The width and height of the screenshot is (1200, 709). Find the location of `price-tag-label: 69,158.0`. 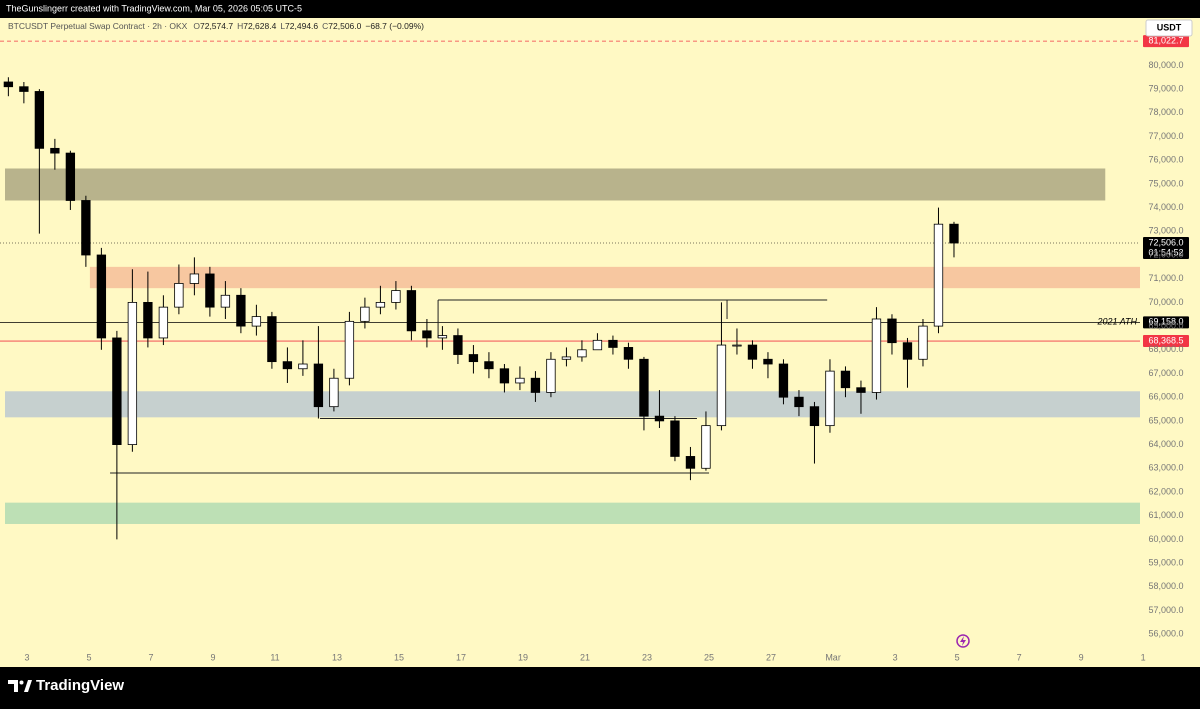

price-tag-label: 69,158.0 is located at coordinates (1165, 322).